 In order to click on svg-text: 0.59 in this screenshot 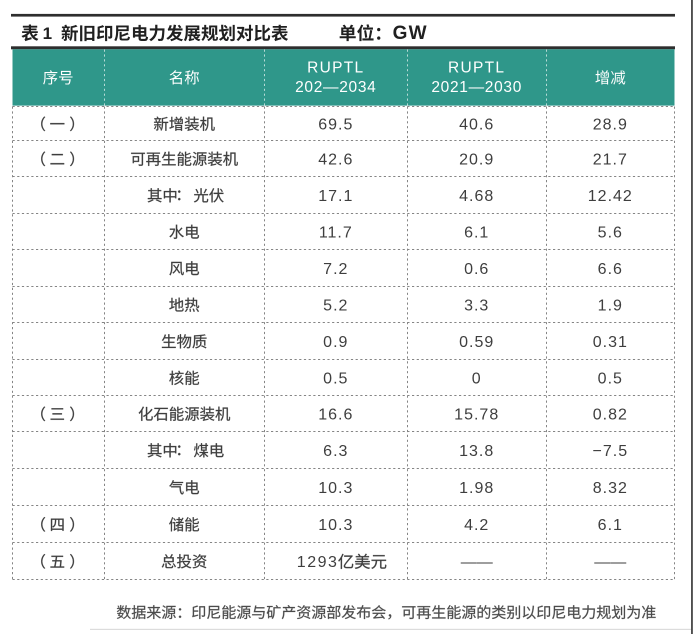, I will do `click(476, 342)`.